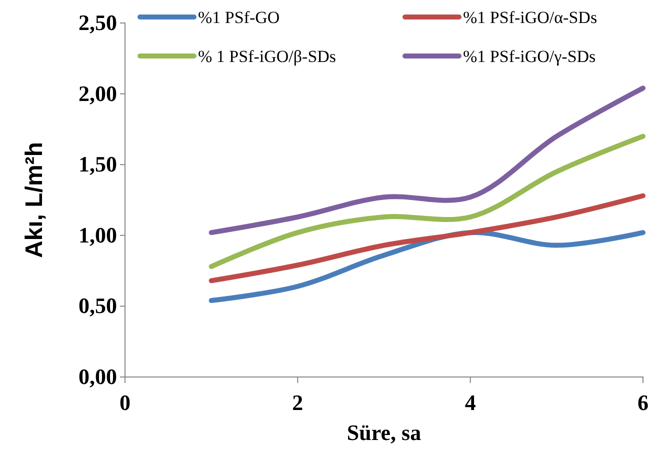 This screenshot has width=648, height=451. Describe the element at coordinates (470, 403) in the screenshot. I see `x-tick-label: 4` at that location.